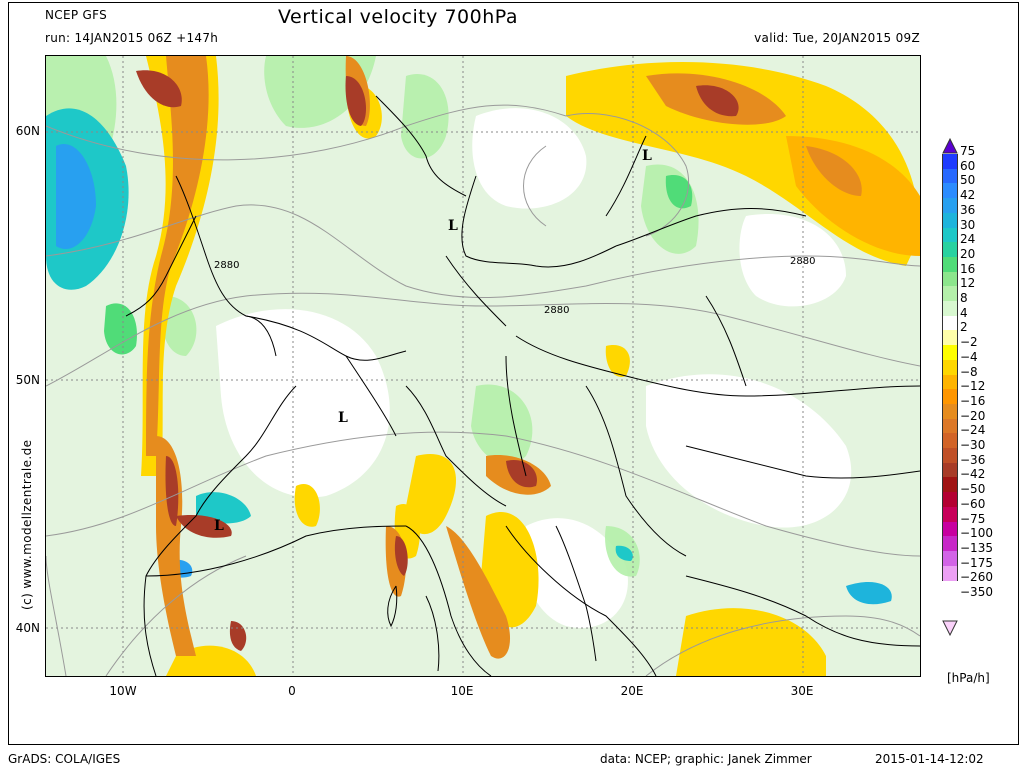 The image size is (1024, 768). Describe the element at coordinates (976, 592) in the screenshot. I see `colorbar-label: −350` at that location.